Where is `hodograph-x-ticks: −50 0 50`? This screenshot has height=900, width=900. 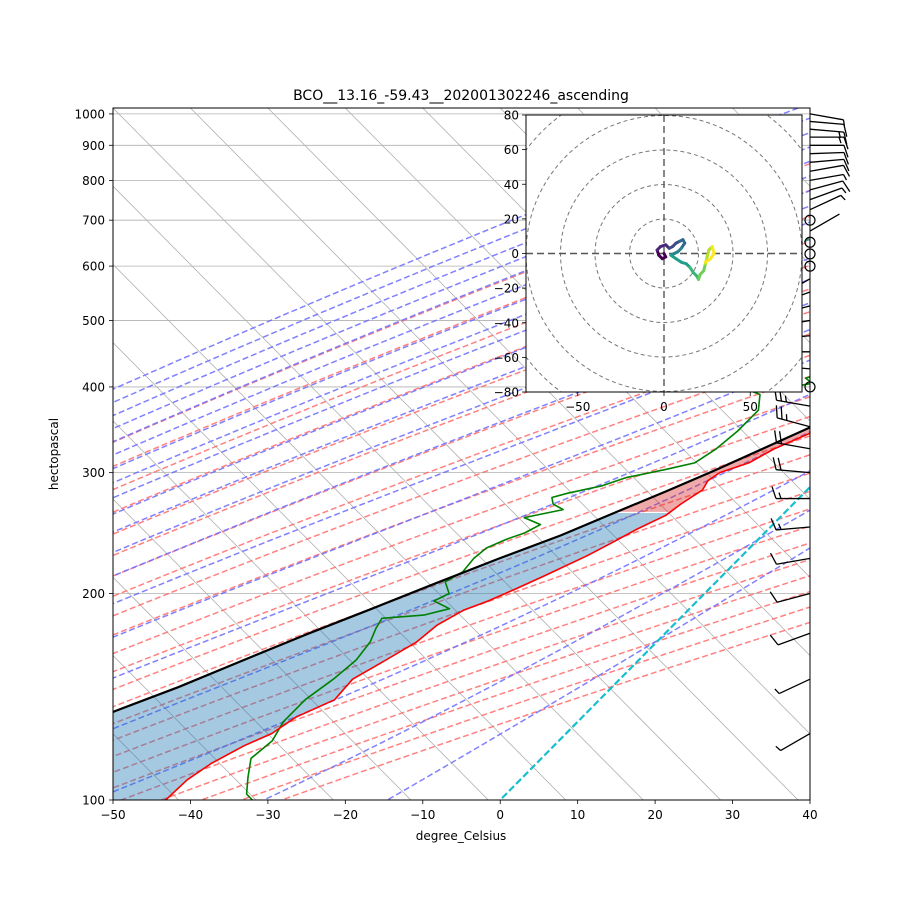
hodograph-x-ticks: −50 0 50 is located at coordinates (661, 403).